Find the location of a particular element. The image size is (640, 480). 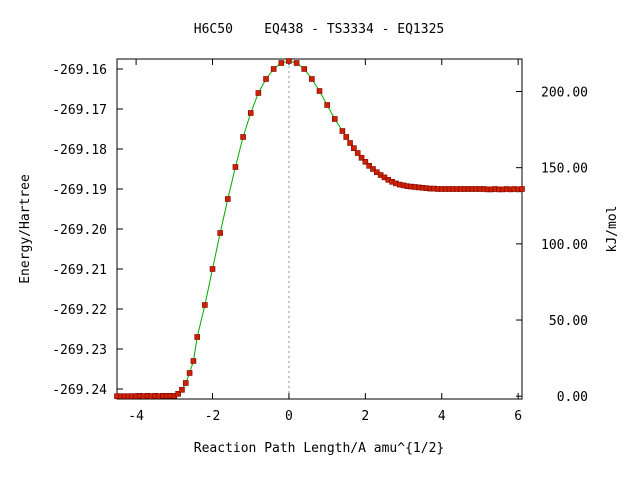

x-tick-label: 2 is located at coordinates (365, 416).